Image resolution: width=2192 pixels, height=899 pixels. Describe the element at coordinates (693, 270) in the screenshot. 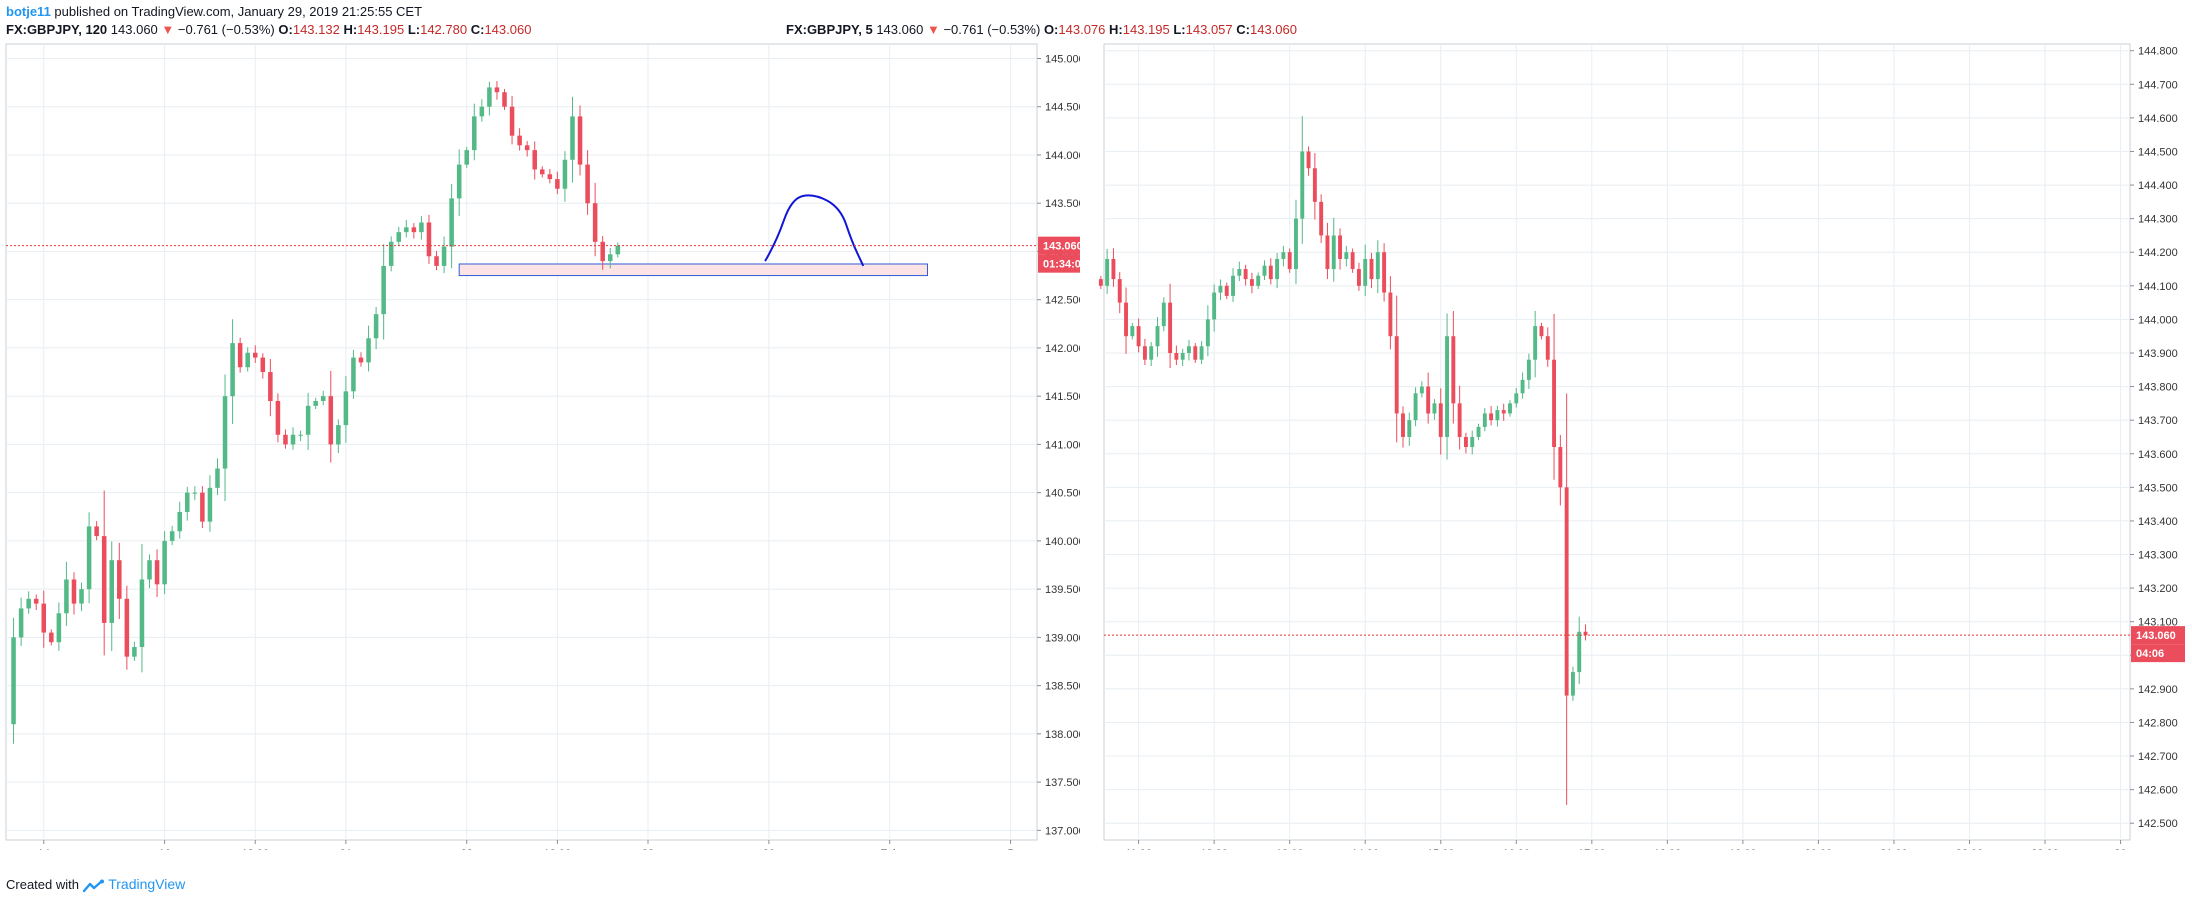

I see `support-zone-rectangle` at that location.